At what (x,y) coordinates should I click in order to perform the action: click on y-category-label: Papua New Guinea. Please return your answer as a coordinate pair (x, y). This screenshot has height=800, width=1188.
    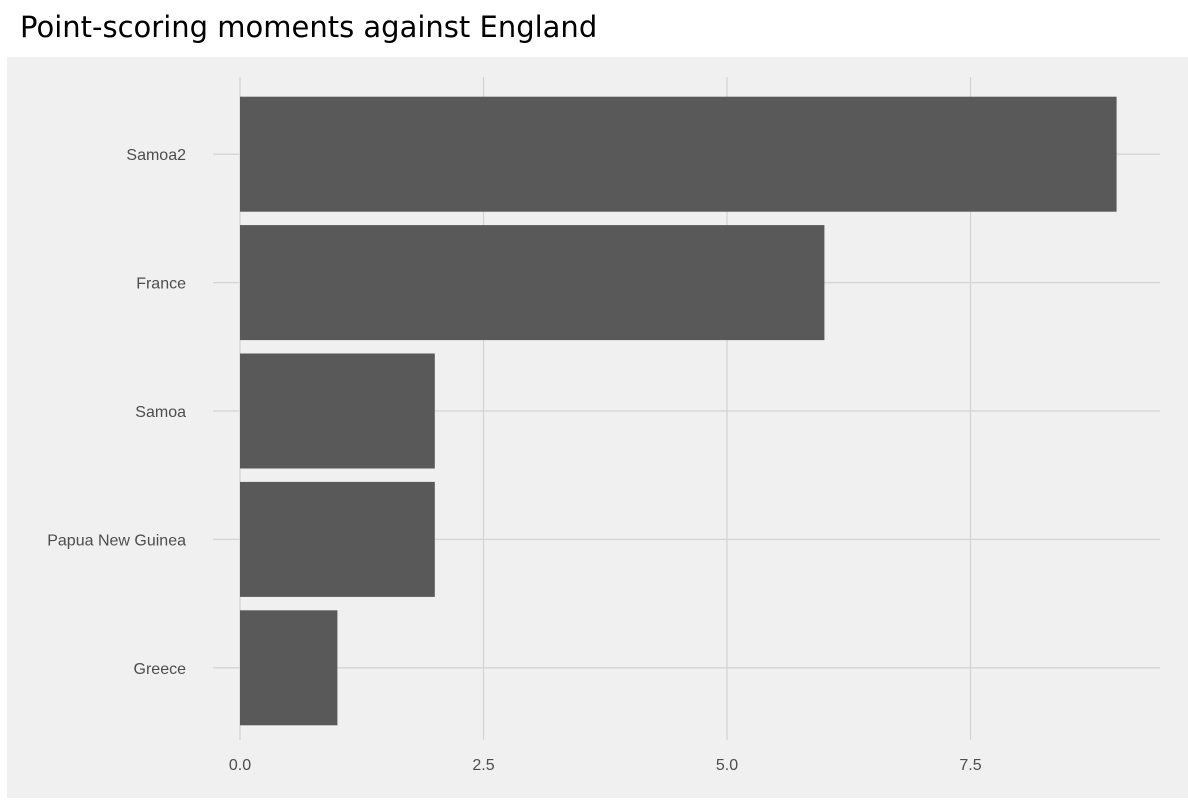
    Looking at the image, I should click on (116, 540).